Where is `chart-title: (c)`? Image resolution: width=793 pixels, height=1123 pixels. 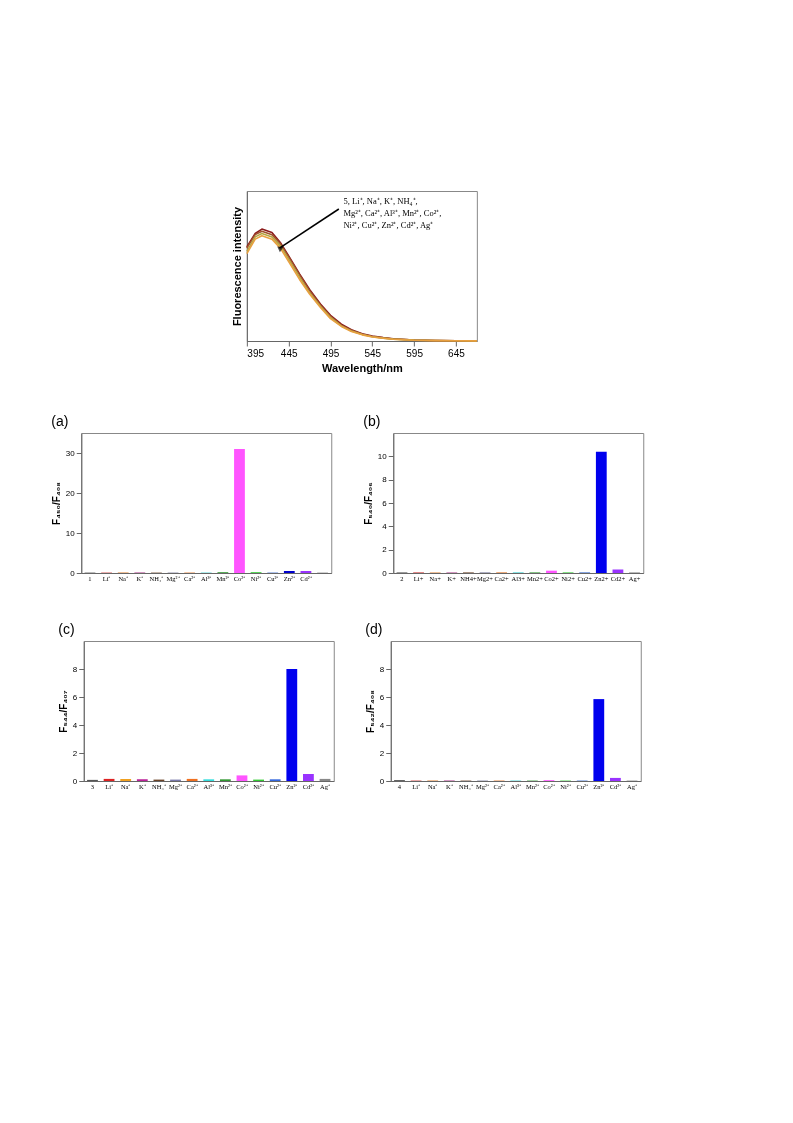 chart-title: (c) is located at coordinates (66, 629).